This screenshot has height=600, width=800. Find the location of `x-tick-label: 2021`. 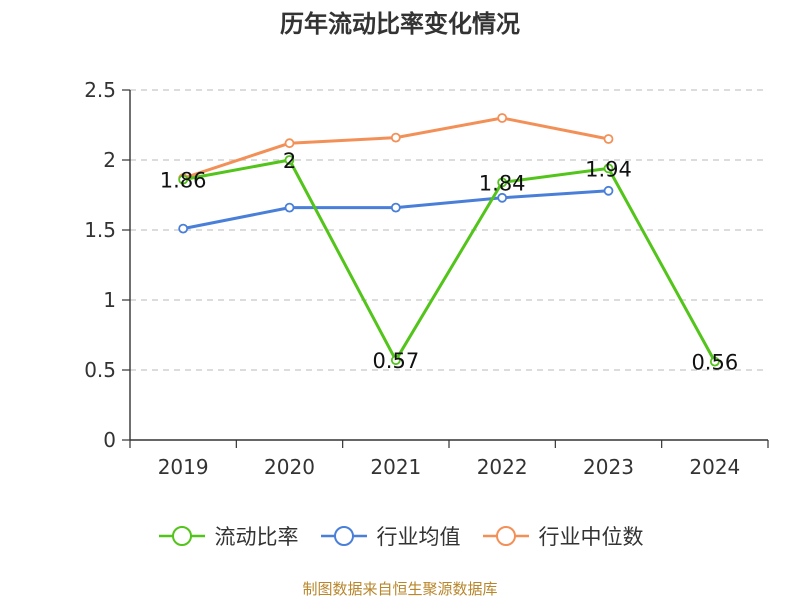

x-tick-label: 2021 is located at coordinates (395, 467).